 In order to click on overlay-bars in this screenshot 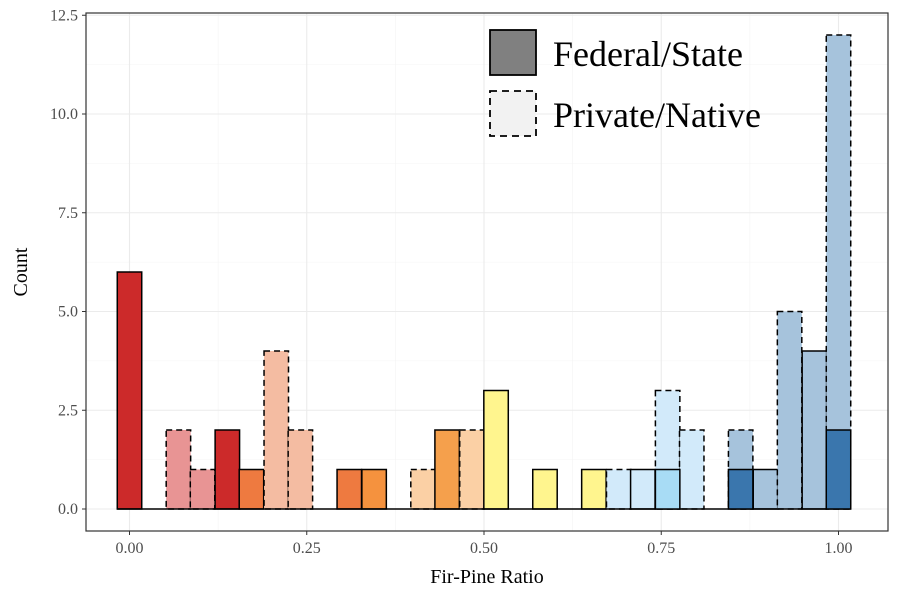, I will do `click(753, 469)`.